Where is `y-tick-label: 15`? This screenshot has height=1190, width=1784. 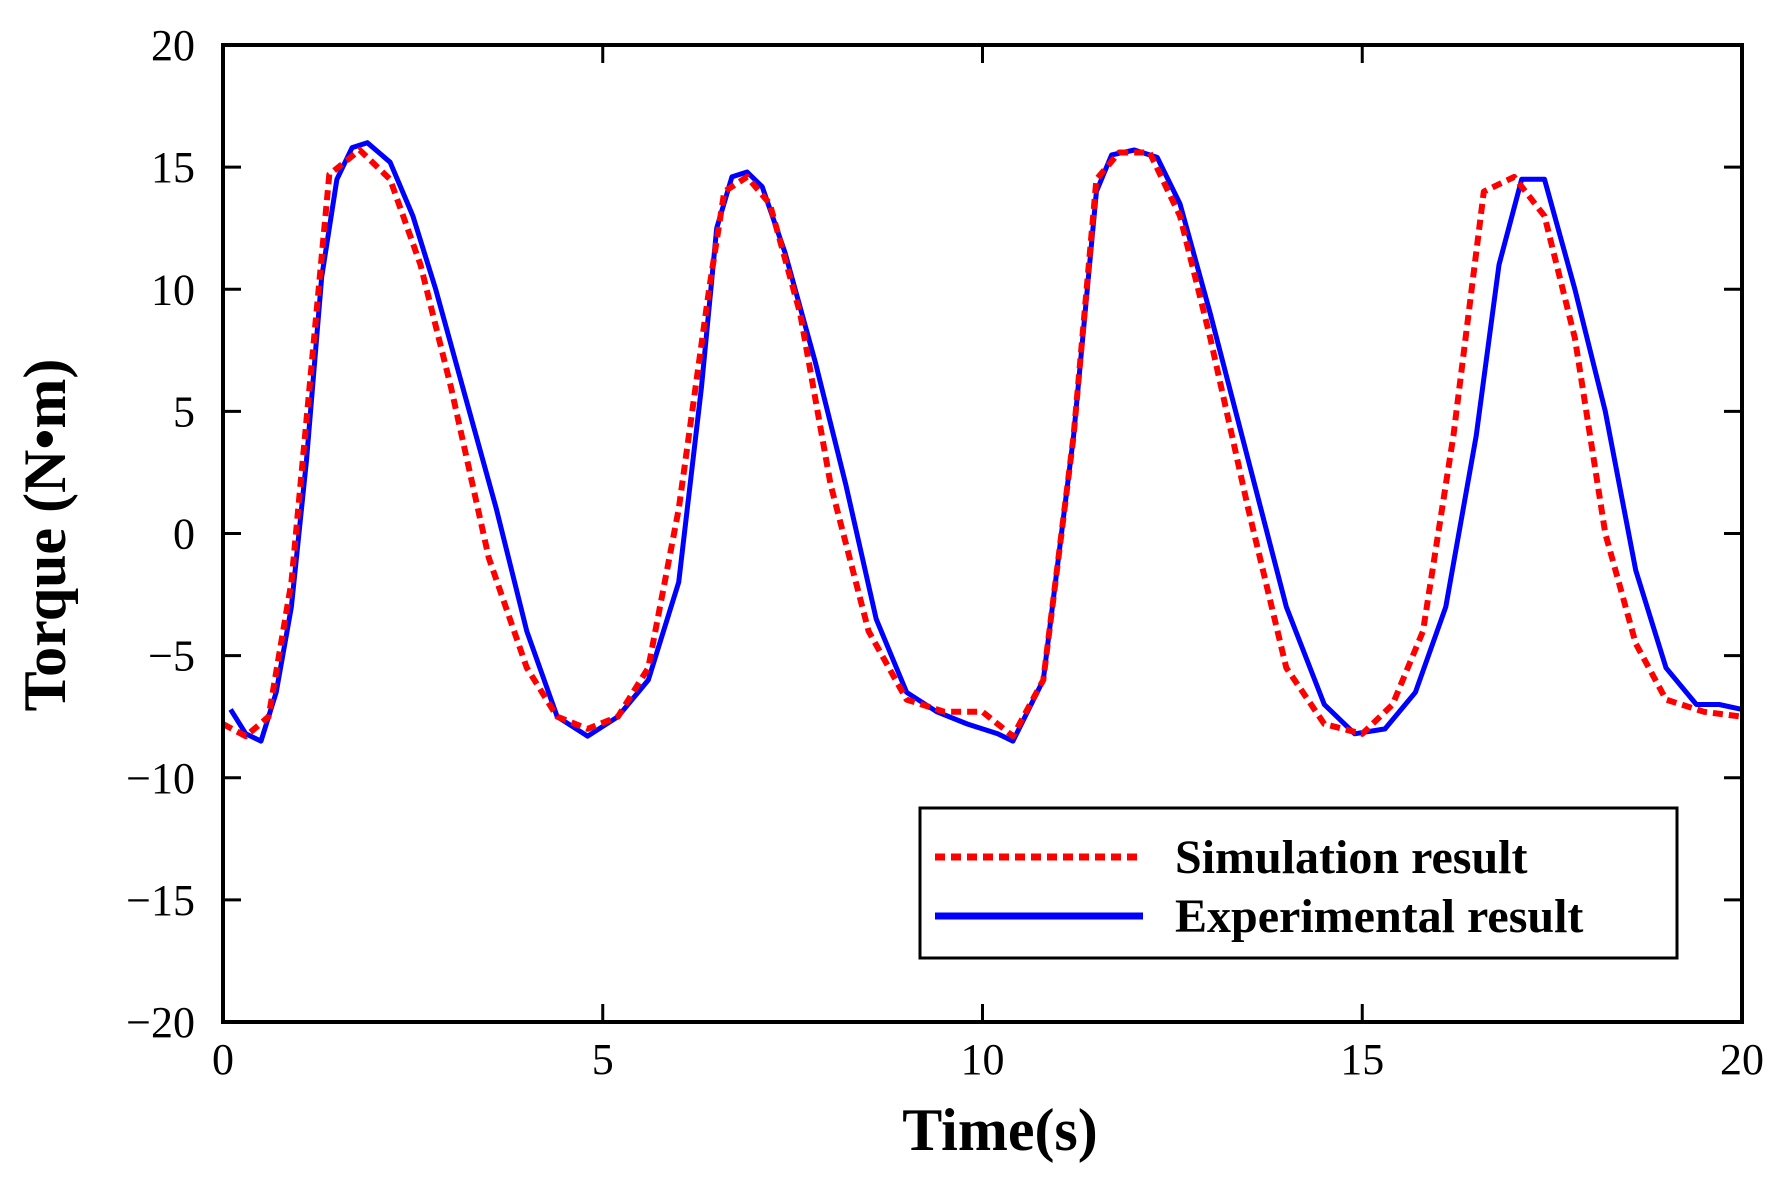
y-tick-label: 15 is located at coordinates (173, 167).